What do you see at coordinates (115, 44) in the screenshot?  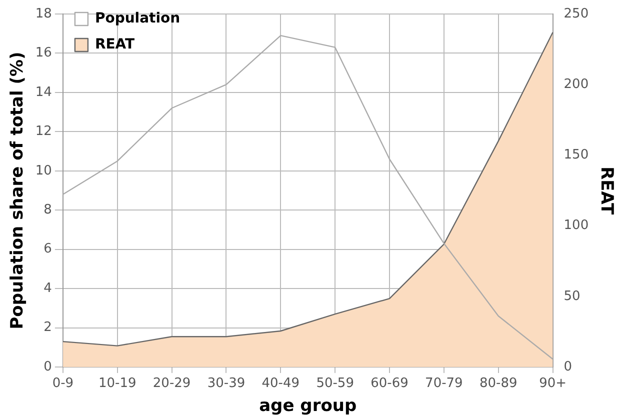 I see `legend-label: REAT` at bounding box center [115, 44].